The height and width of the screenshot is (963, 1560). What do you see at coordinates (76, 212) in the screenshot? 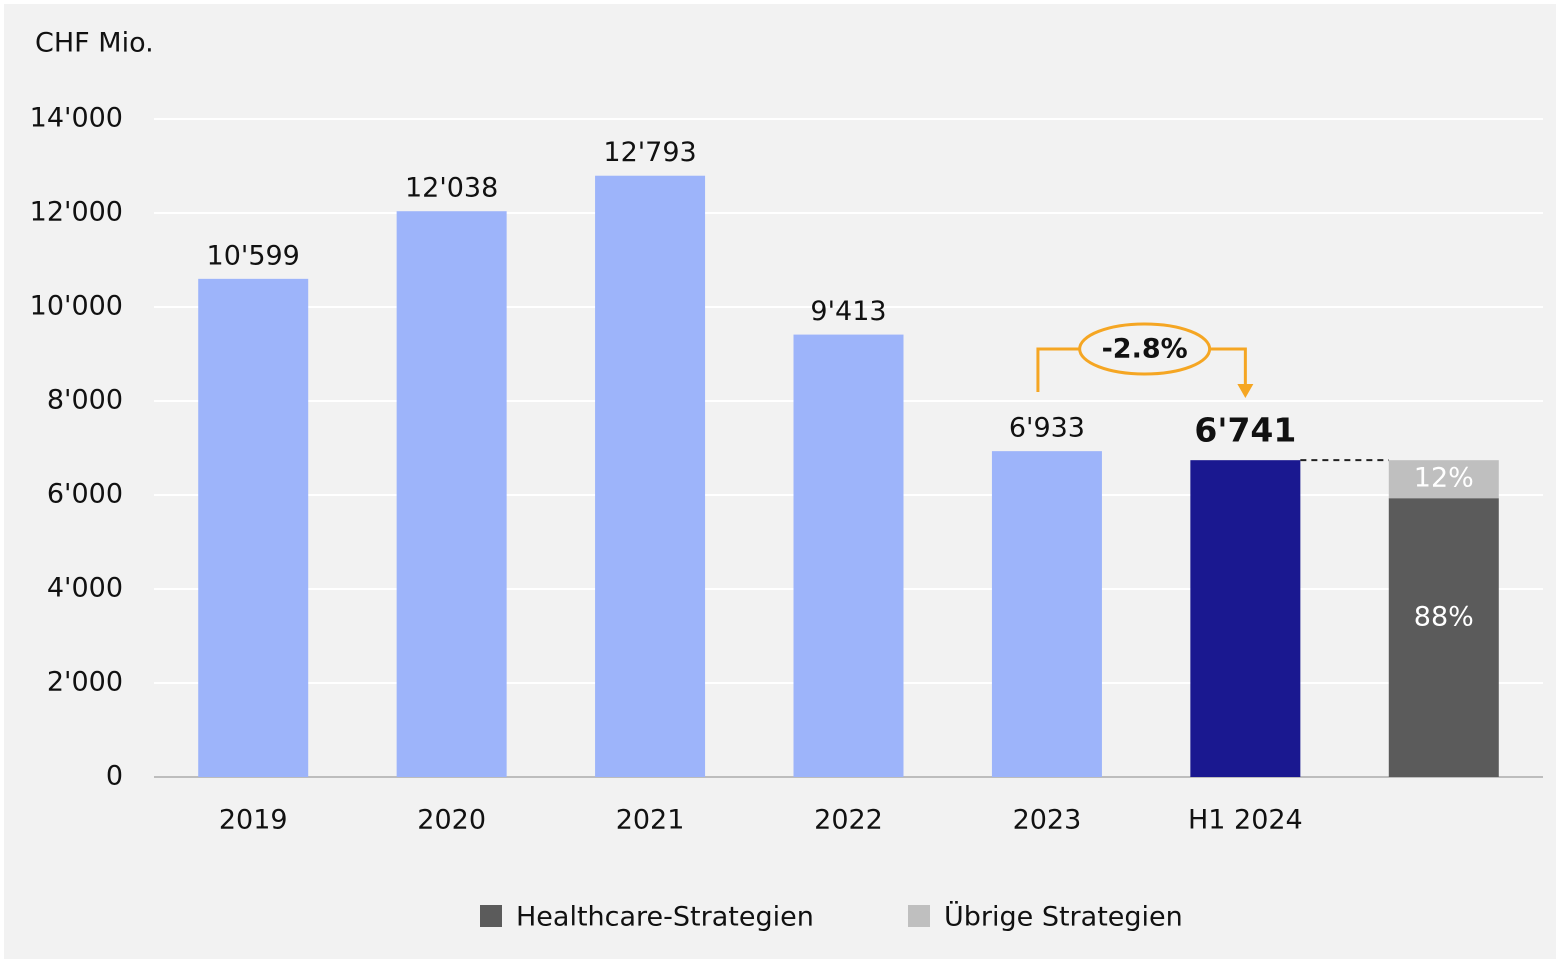
I see `y-tick-label: 12'000` at bounding box center [76, 212].